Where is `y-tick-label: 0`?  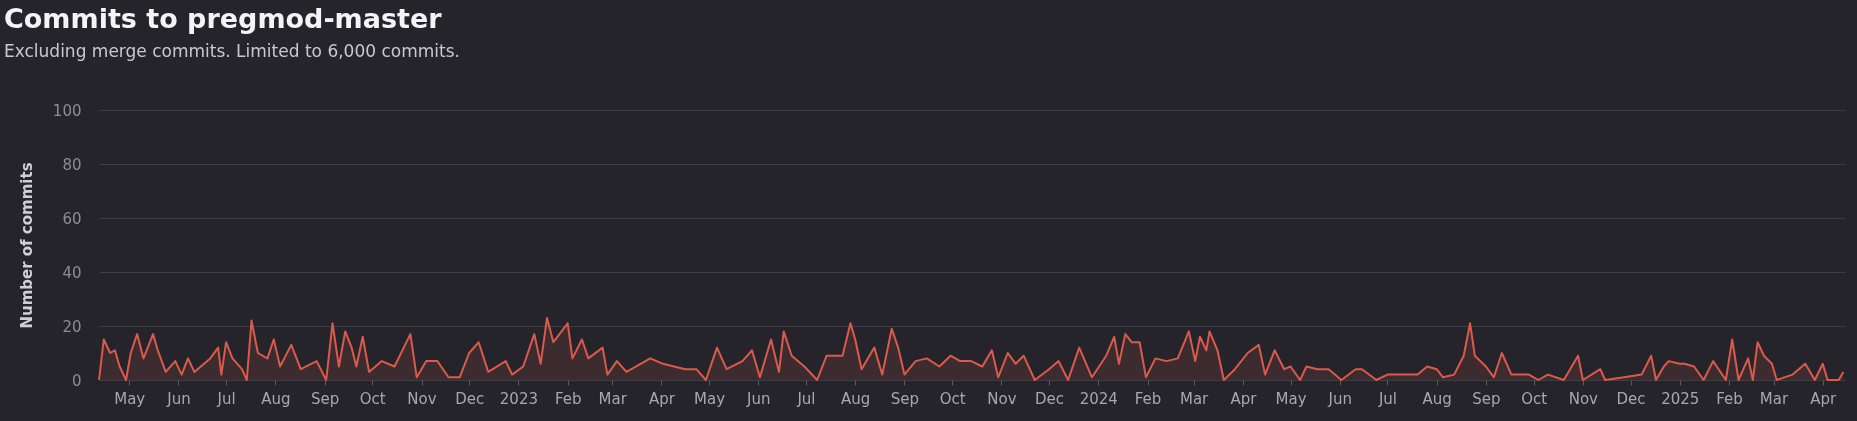 y-tick-label: 0 is located at coordinates (76, 380).